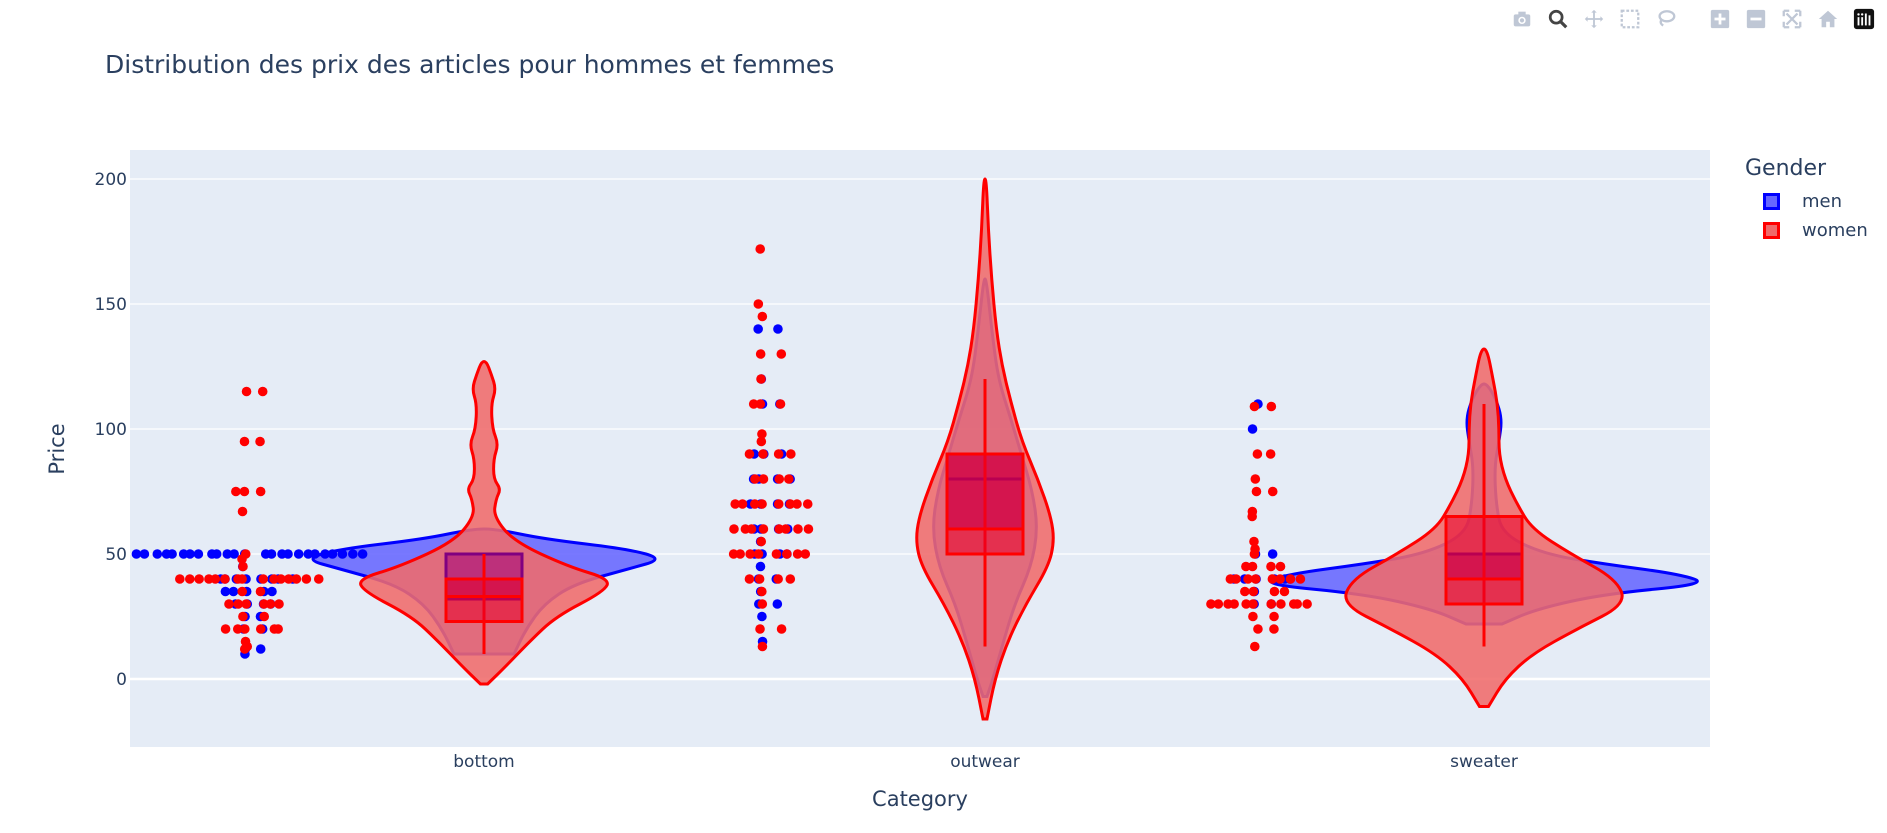  I want to click on box-women-outwear, so click(985, 504).